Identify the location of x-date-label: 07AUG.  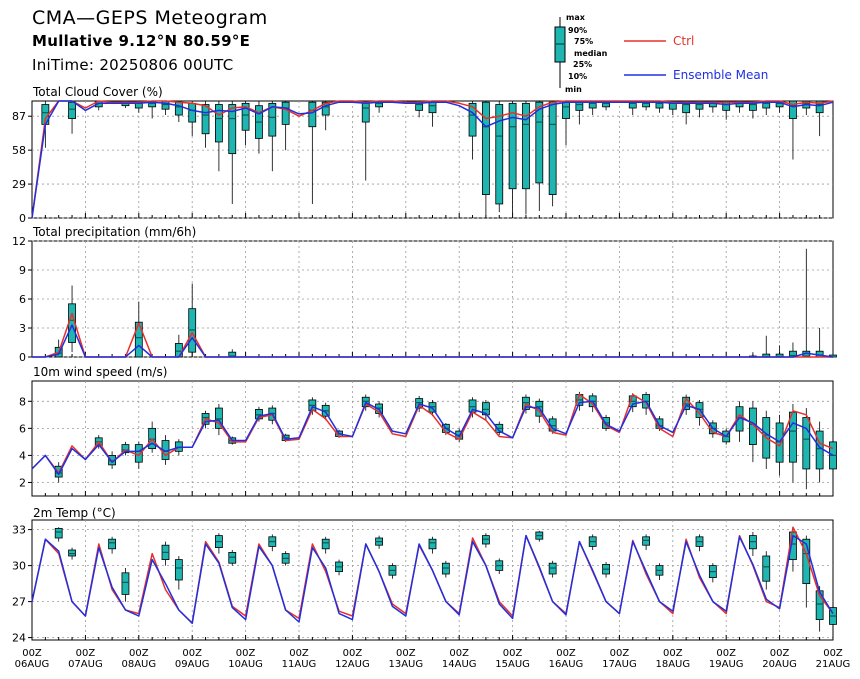
(85, 664).